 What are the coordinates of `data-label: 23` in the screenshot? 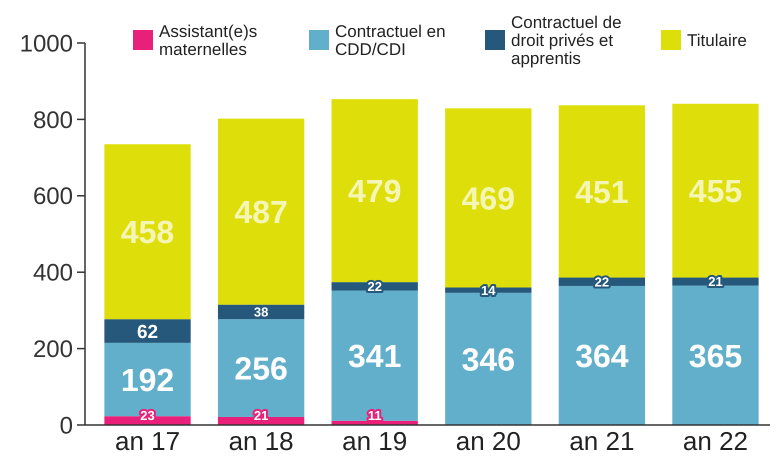 It's located at (147, 416).